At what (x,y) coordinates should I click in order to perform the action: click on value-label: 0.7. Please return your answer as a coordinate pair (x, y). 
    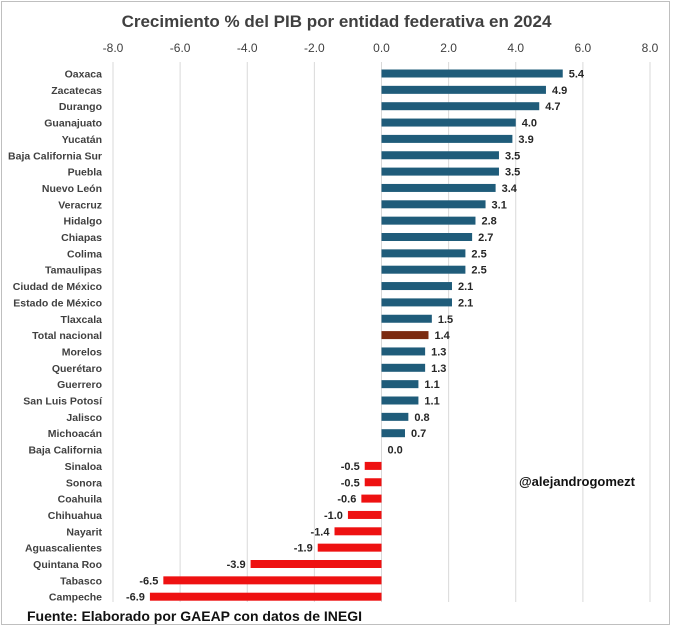
    Looking at the image, I should click on (418, 434).